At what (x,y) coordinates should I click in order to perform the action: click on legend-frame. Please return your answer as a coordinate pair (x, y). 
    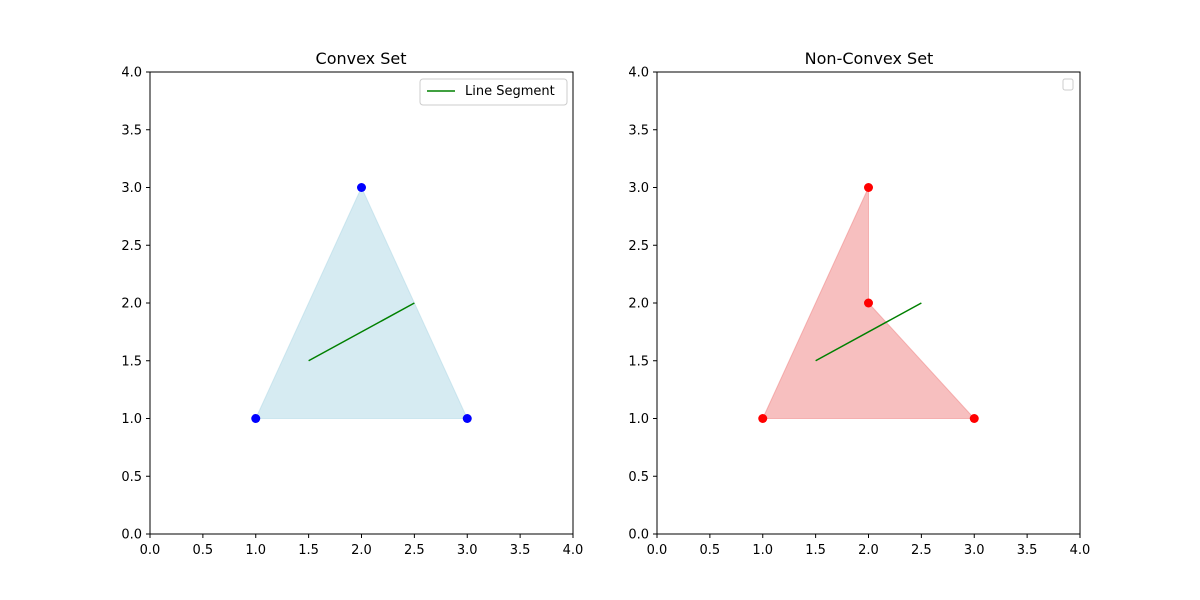
    Looking at the image, I should click on (493, 92).